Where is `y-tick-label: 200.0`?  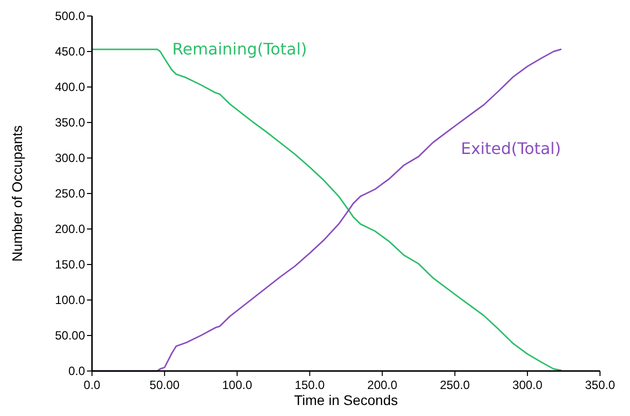 y-tick-label: 200.0 is located at coordinates (70, 229).